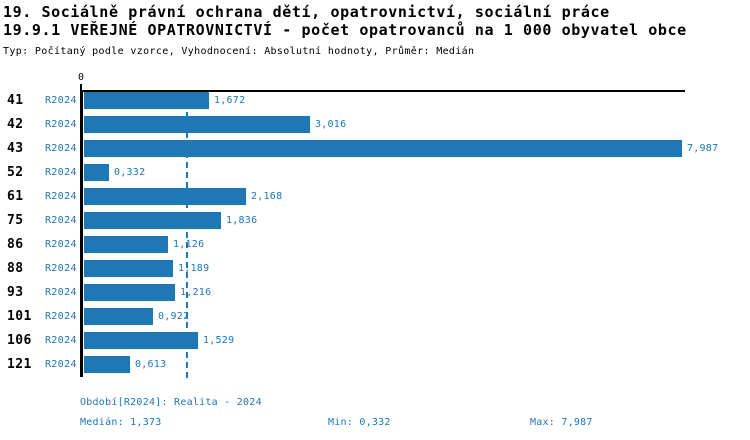 Image resolution: width=750 pixels, height=440 pixels. I want to click on bar-value-label: 0,332, so click(130, 172).